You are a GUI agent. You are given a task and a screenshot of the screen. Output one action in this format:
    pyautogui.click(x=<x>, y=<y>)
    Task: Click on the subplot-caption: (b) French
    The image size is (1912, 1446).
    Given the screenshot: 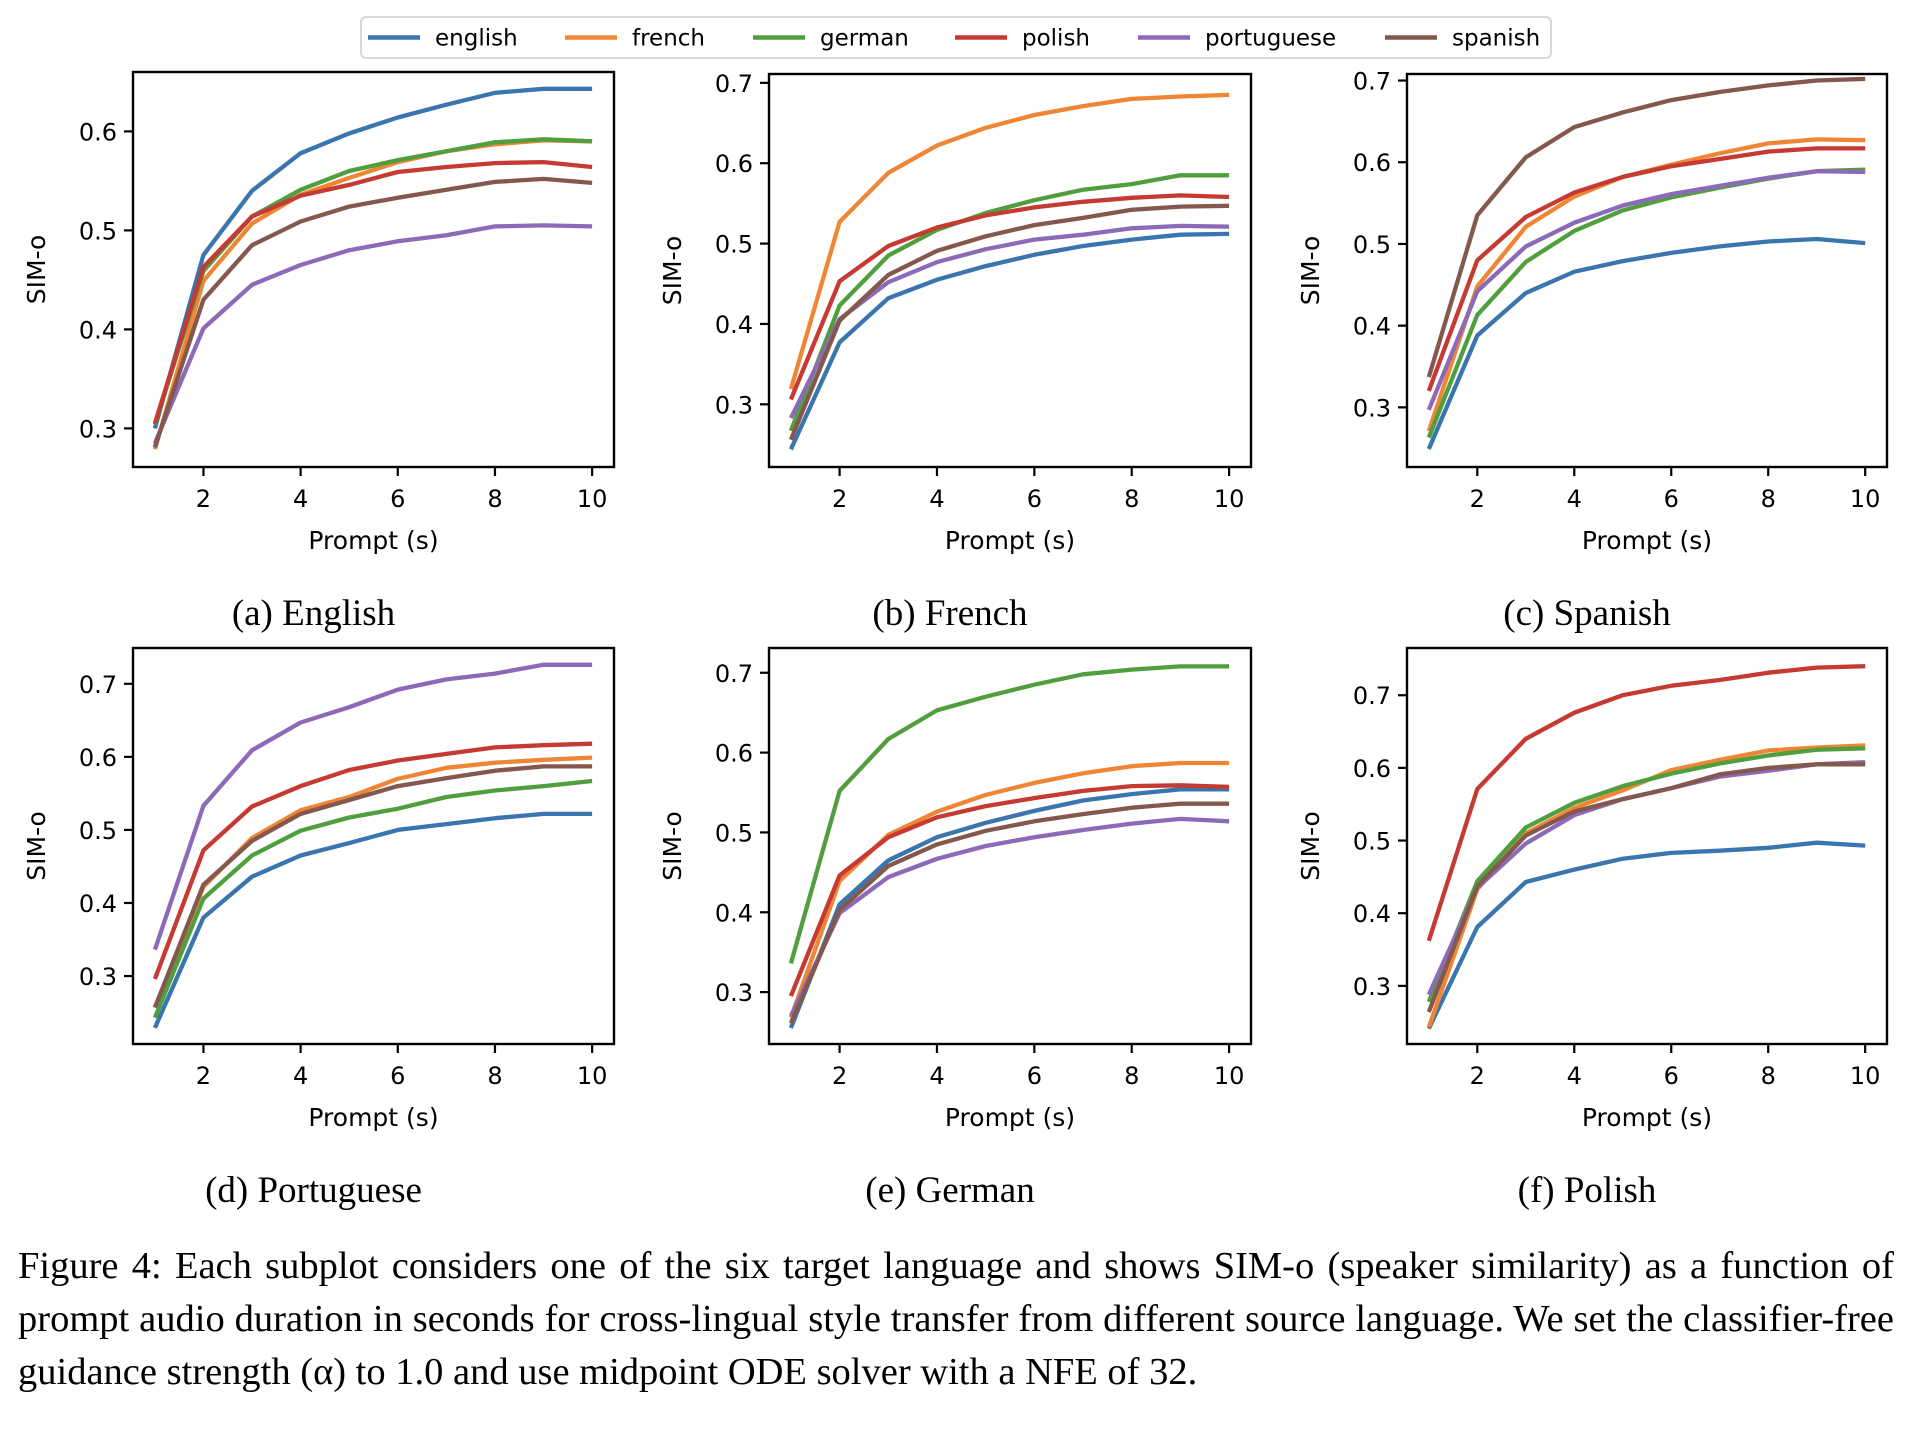 What is the action you would take?
    pyautogui.click(x=950, y=613)
    